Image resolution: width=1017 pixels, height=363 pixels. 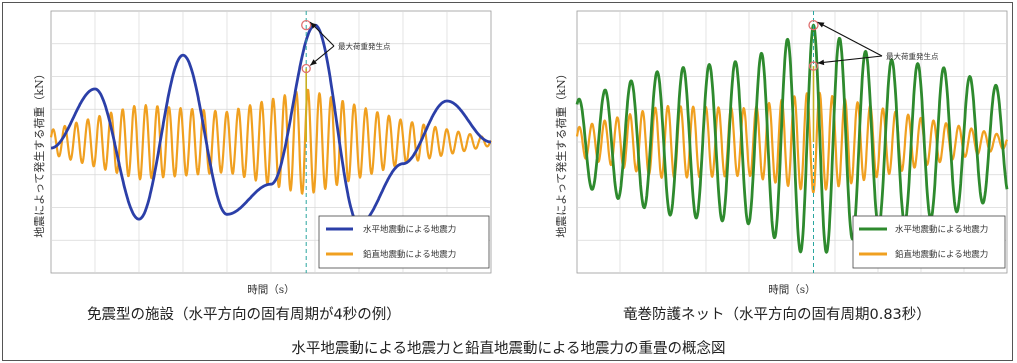 What do you see at coordinates (777, 315) in the screenshot?
I see `caption-right: 竜巻防護ネット（水平方向の固有周期0.83秒）` at bounding box center [777, 315].